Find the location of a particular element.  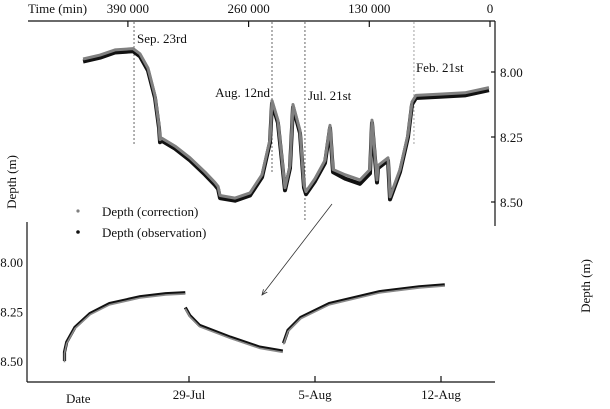

bottom-x-tick-label: 5-Aug is located at coordinates (315, 394).